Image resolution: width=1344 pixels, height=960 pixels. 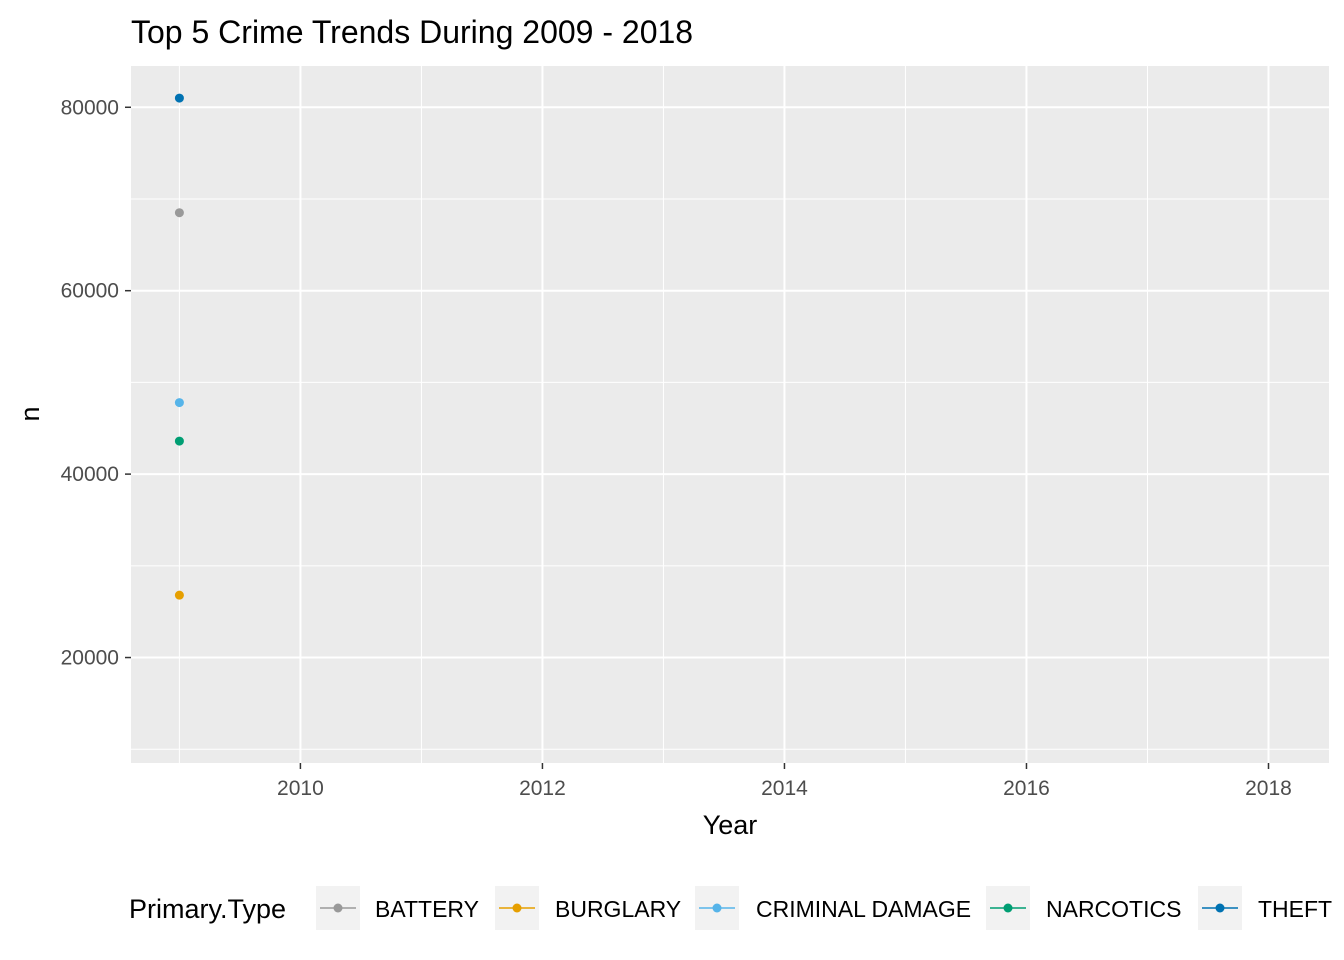 I want to click on legend-label: THEFT, so click(x=1295, y=909).